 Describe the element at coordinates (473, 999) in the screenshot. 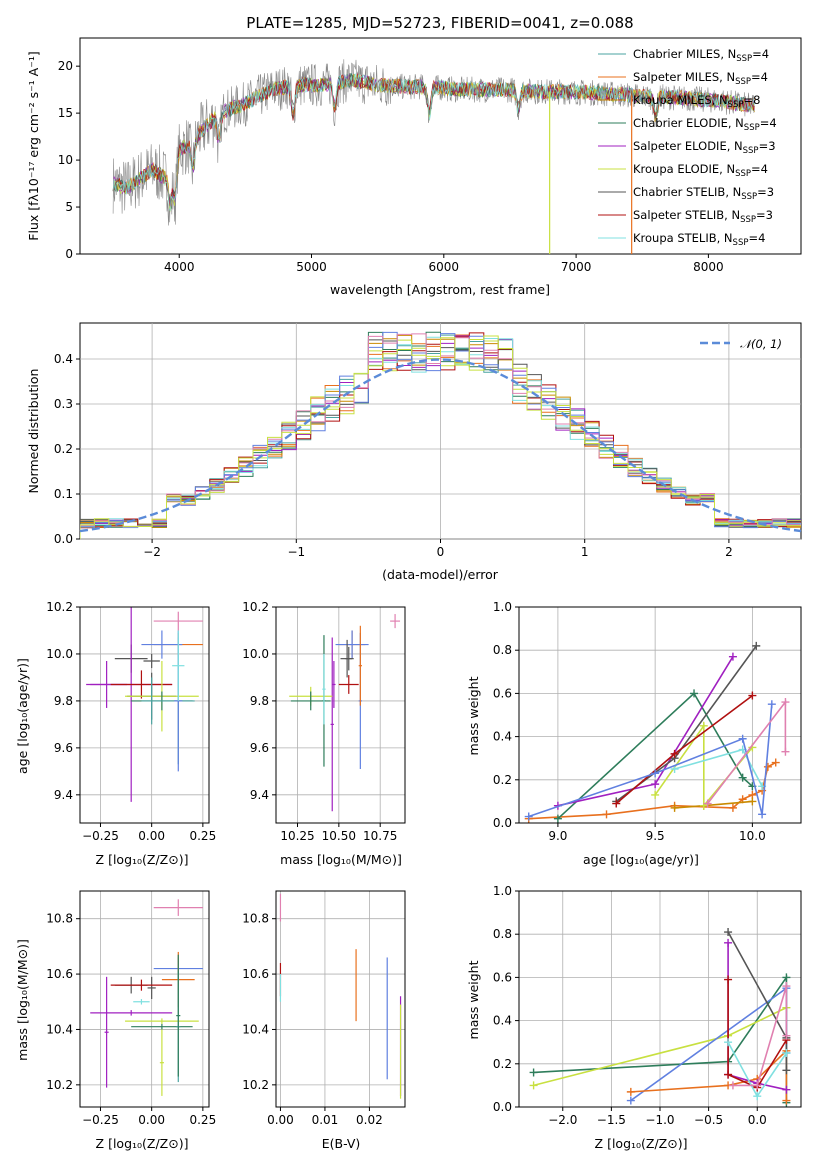

I see `massweight-vs-metallicity-ylabel: mass weight` at that location.